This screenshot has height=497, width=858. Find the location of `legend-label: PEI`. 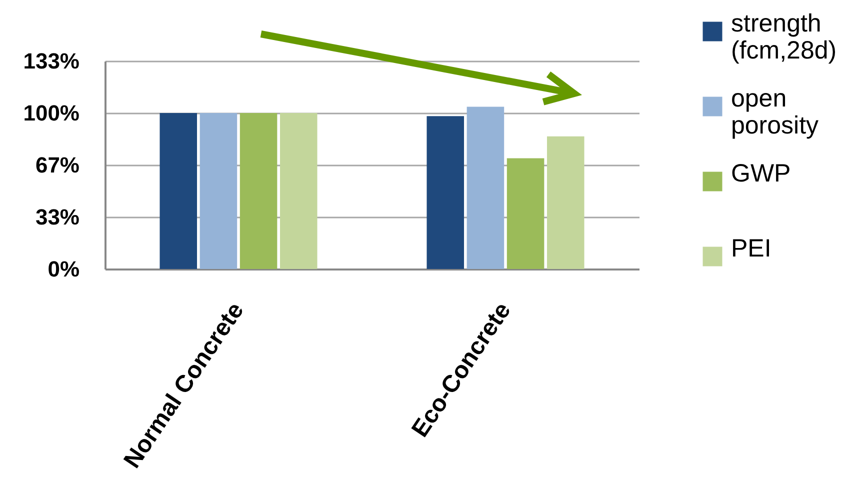

legend-label: PEI is located at coordinates (751, 248).